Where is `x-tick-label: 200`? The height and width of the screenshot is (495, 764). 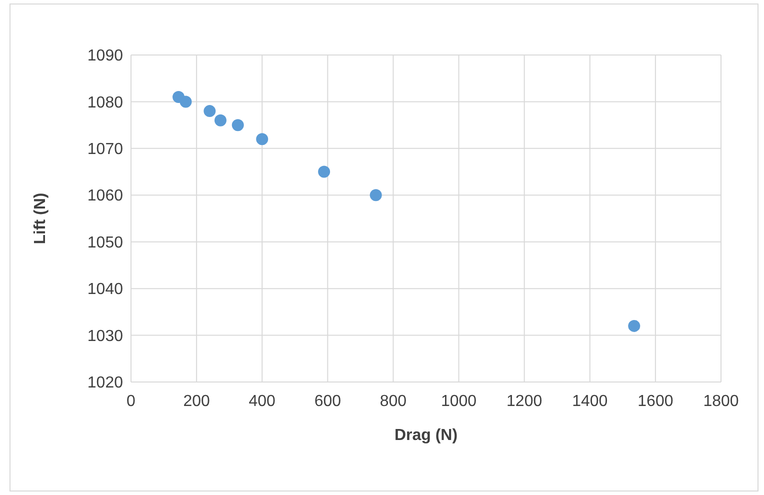
x-tick-label: 200 is located at coordinates (196, 401).